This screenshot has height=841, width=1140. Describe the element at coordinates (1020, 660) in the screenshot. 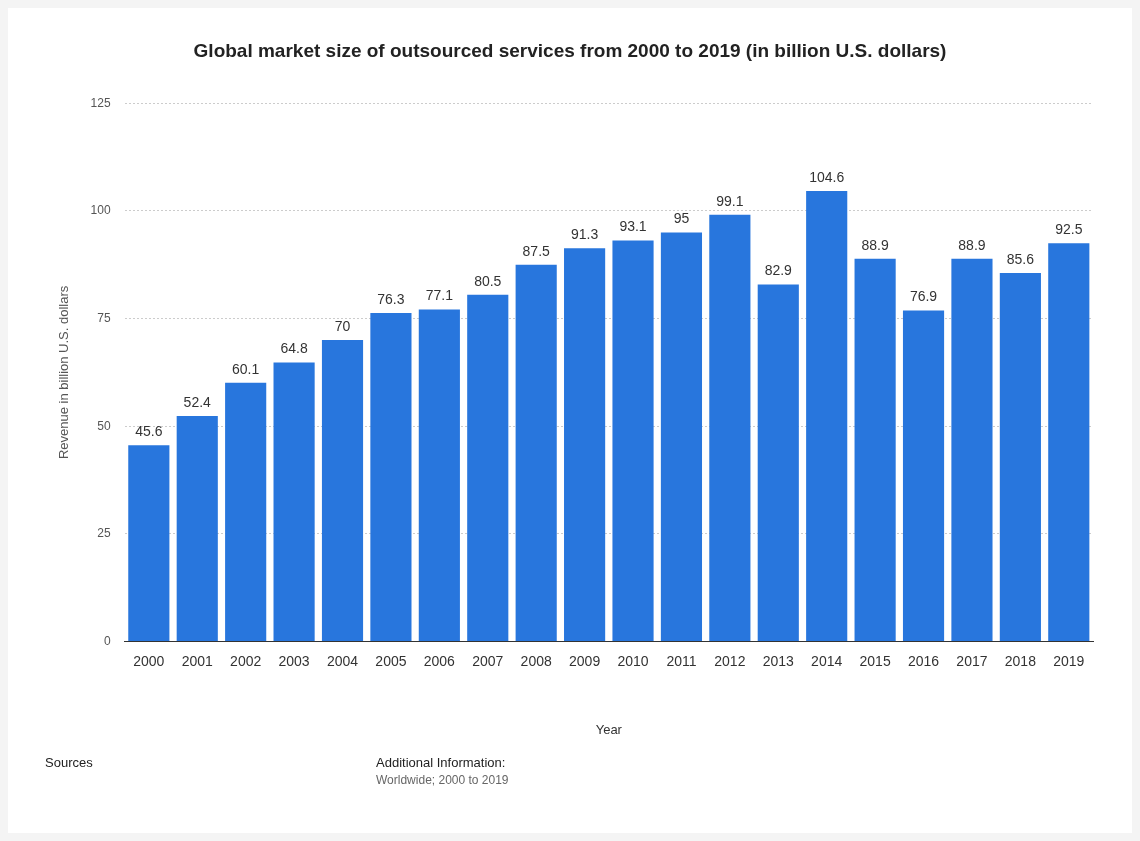

I see `x-tick-label: 2018` at that location.